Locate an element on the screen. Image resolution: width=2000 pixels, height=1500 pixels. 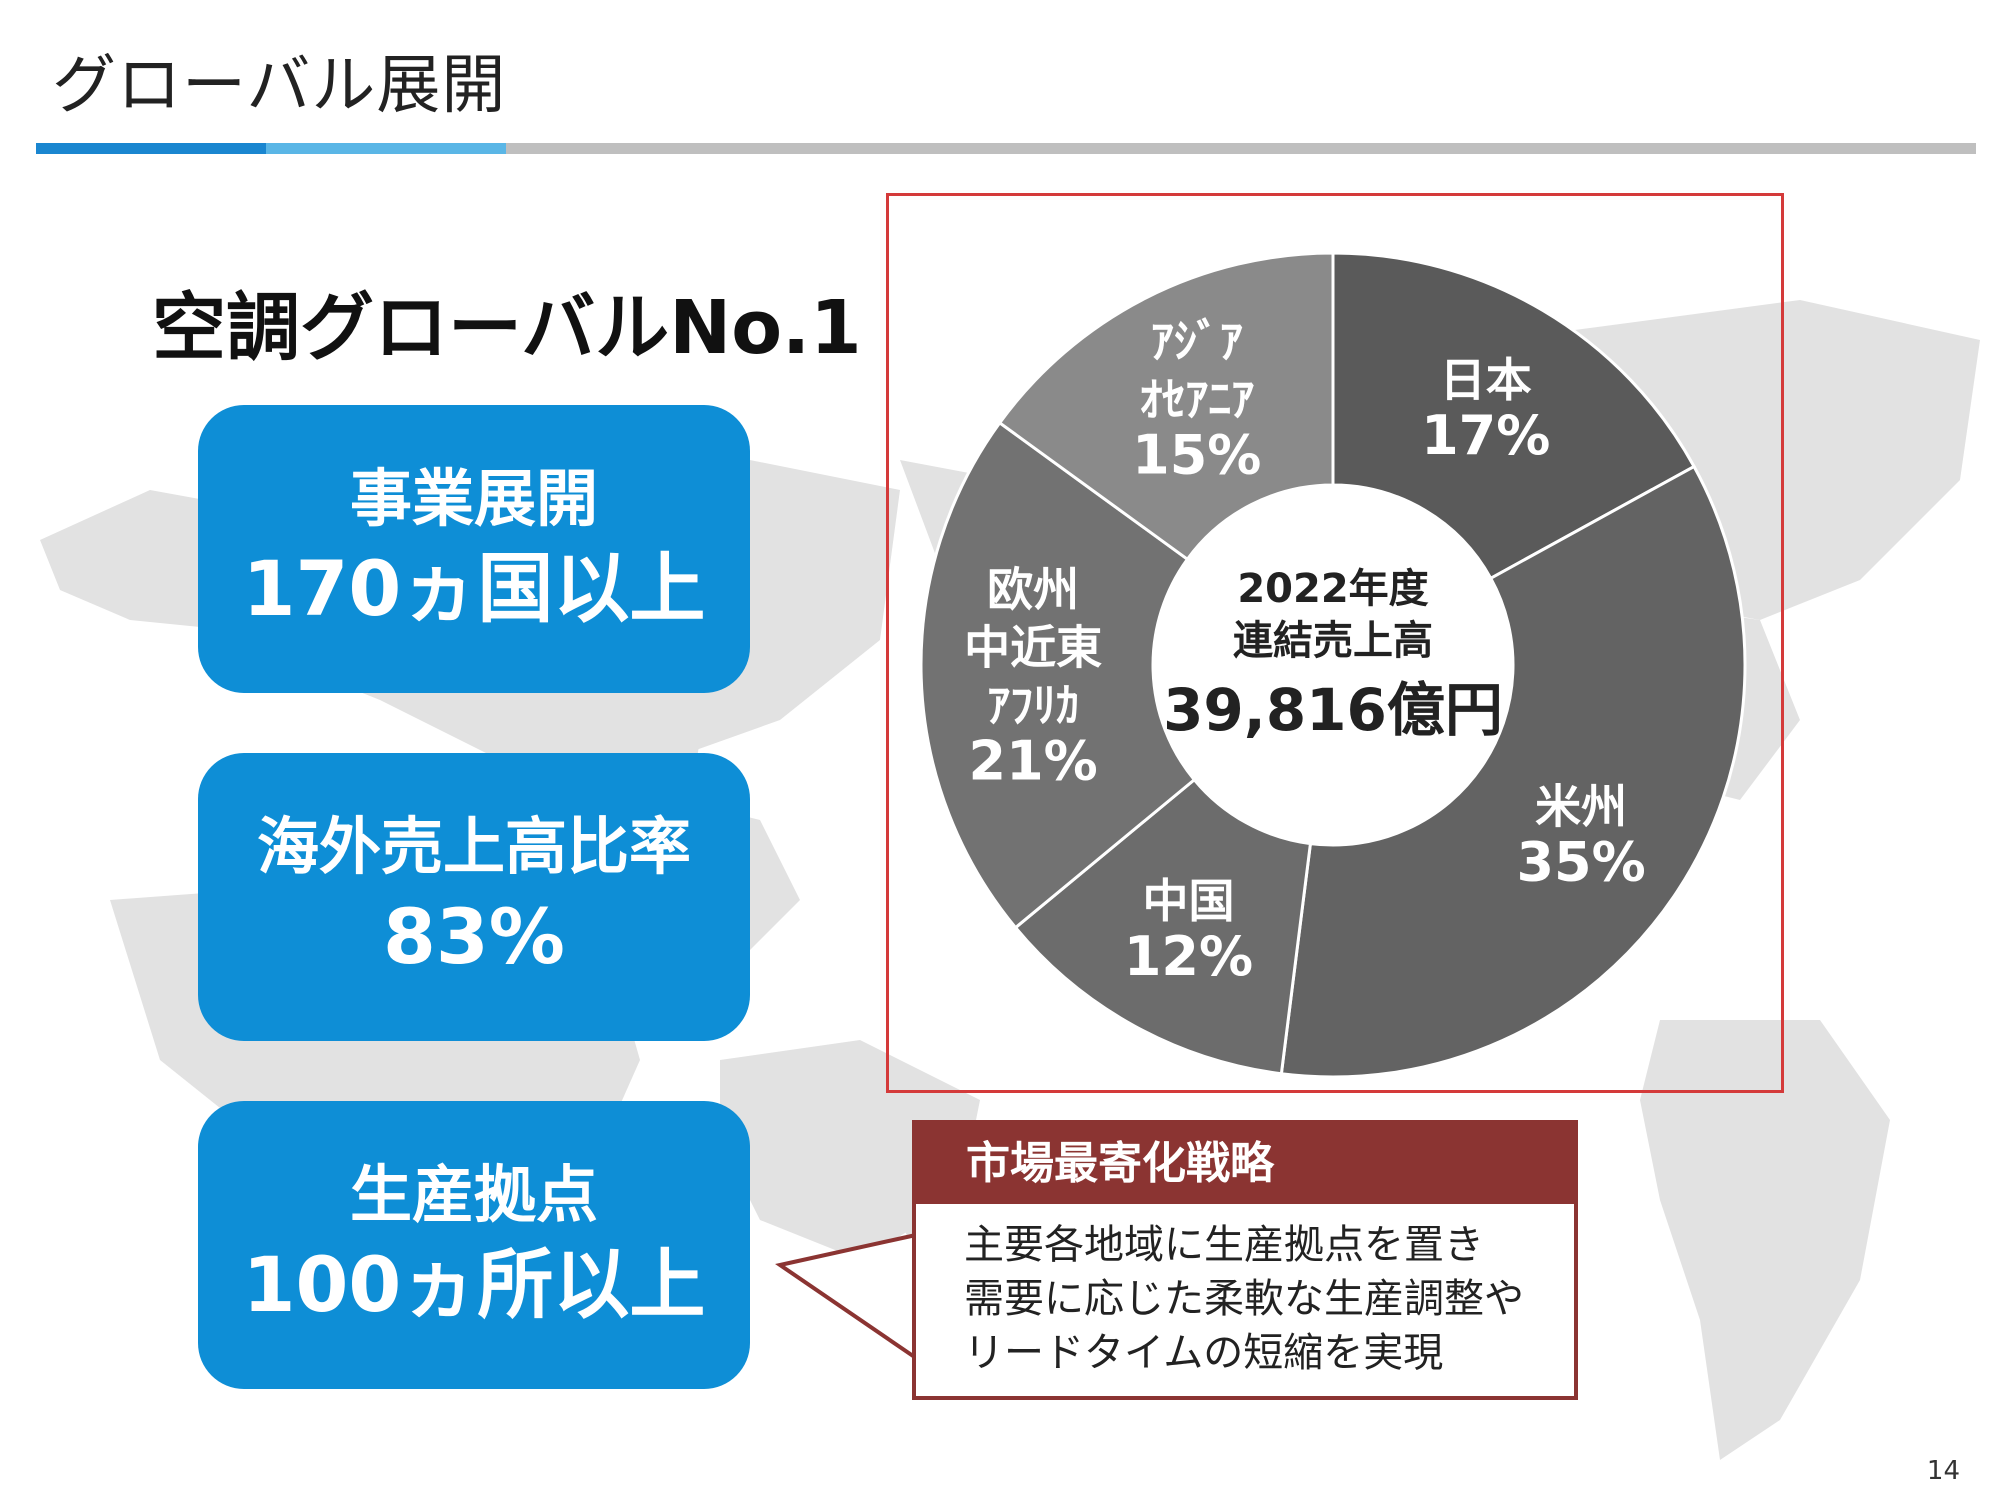
strategy-line: 主要各地域に生産拠点を置き is located at coordinates (1224, 1245).